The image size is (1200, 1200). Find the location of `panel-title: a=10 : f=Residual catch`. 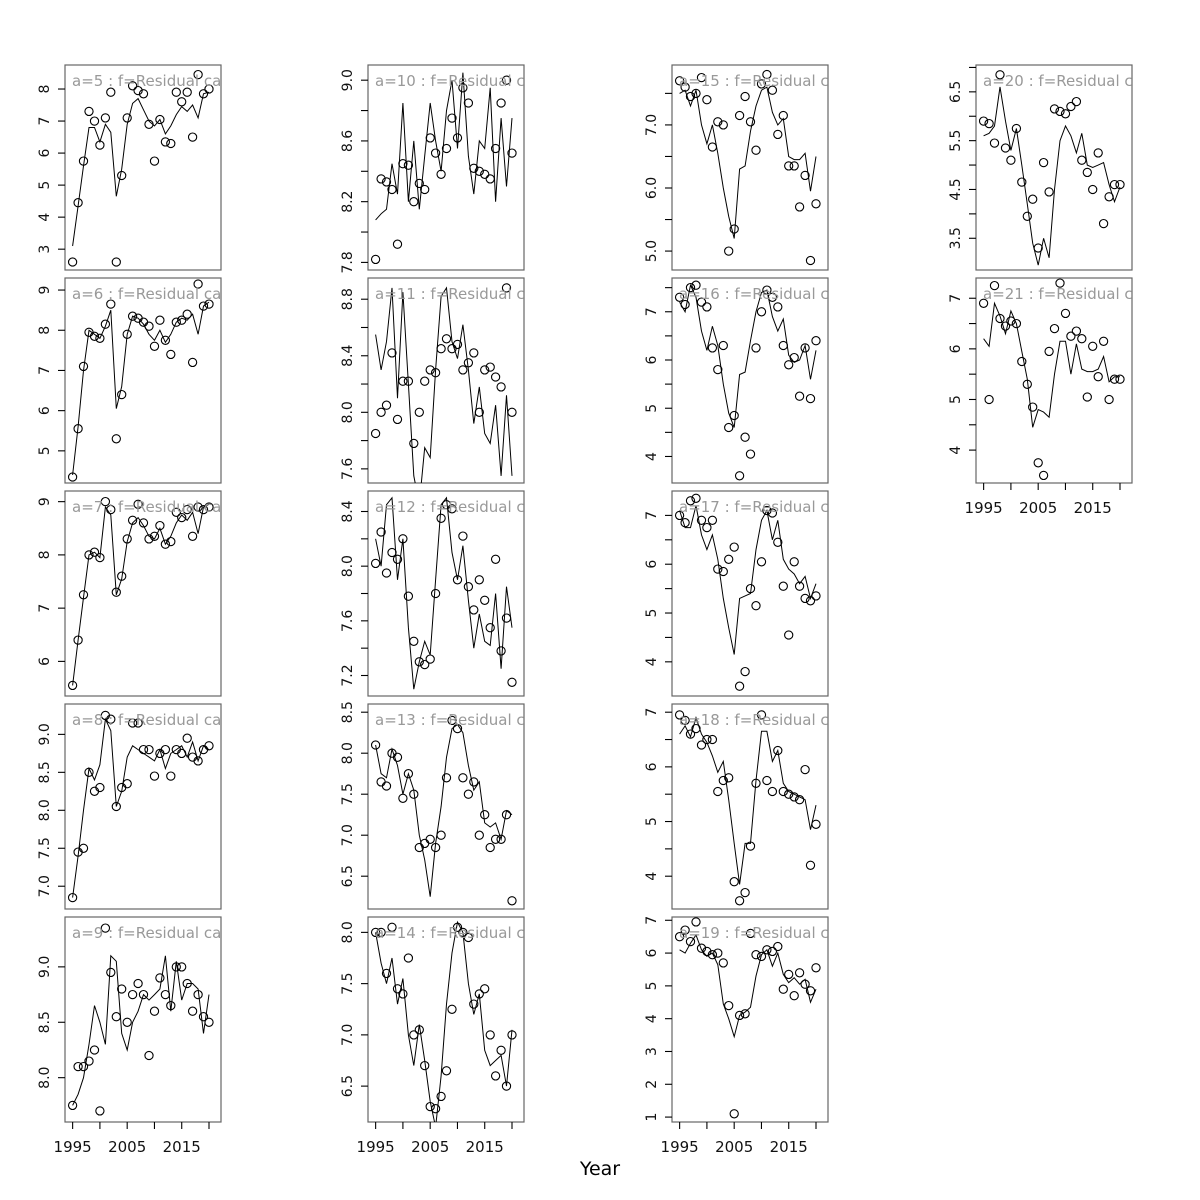

panel-title: a=10 : f=Residual catch is located at coordinates (466, 81).